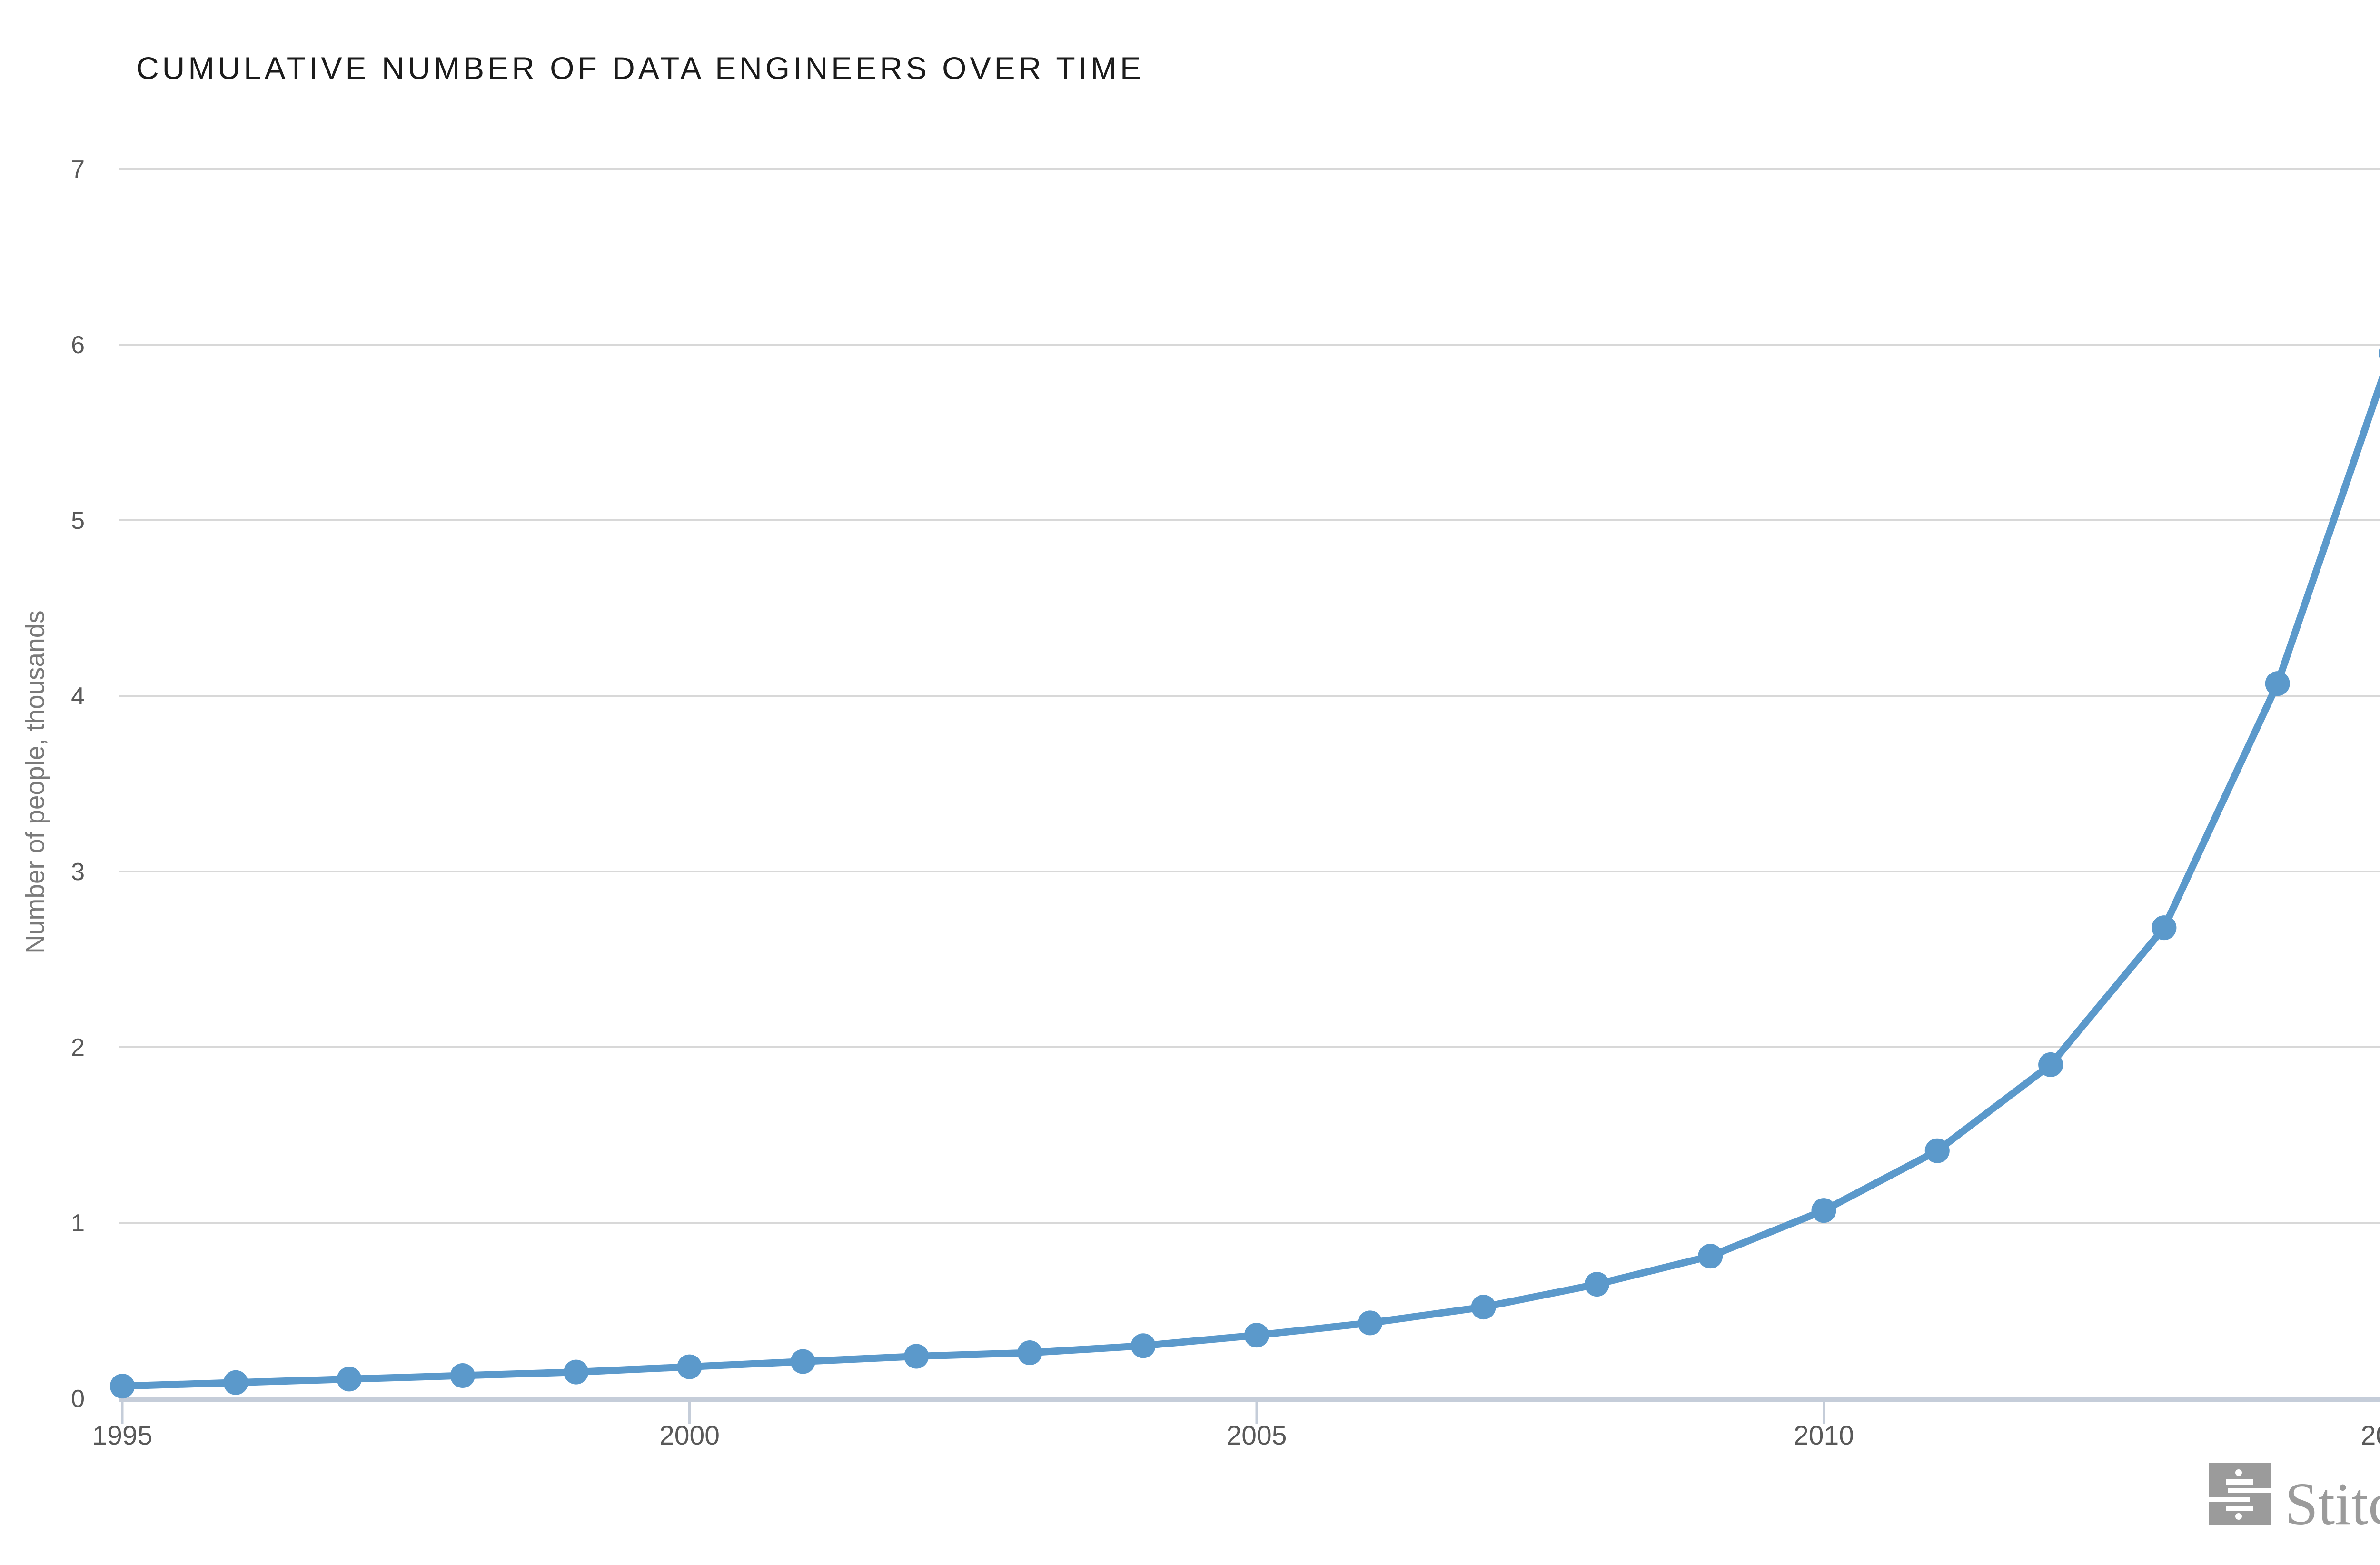 This screenshot has width=2380, height=1565. I want to click on y-tick-label: 6, so click(78, 345).